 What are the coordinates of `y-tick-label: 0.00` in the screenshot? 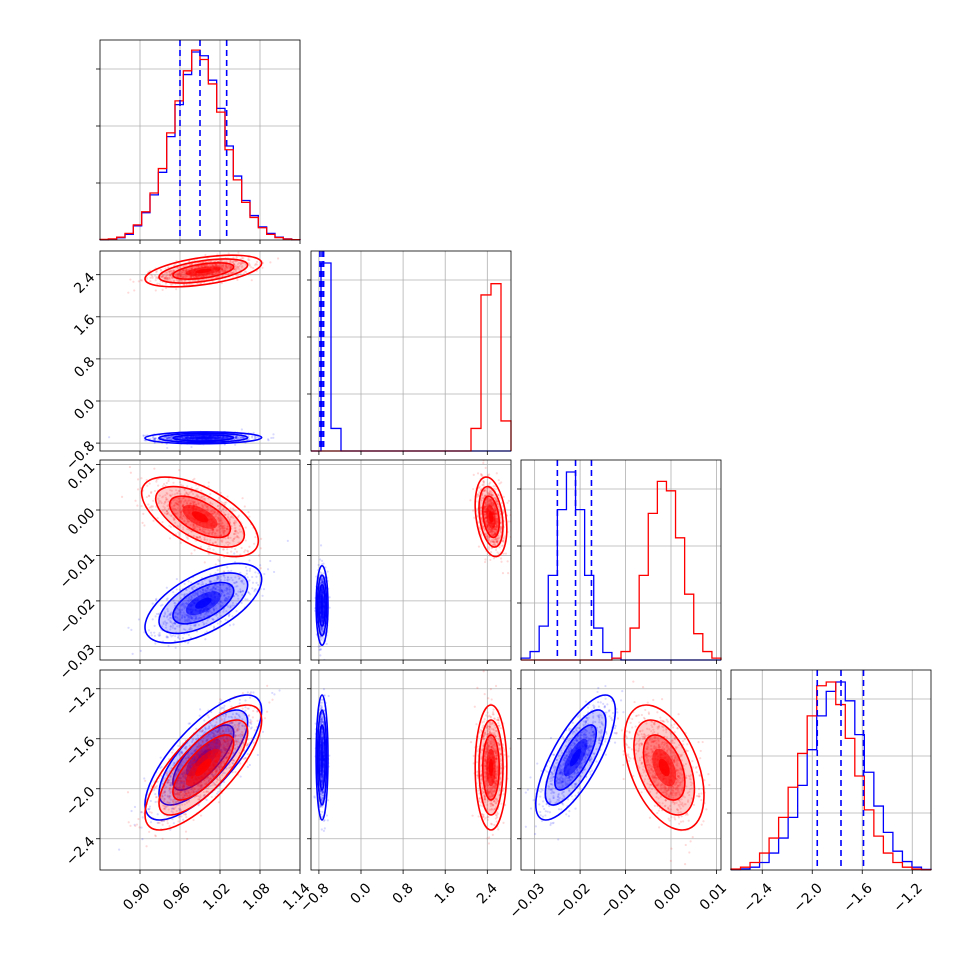 It's located at (81, 521).